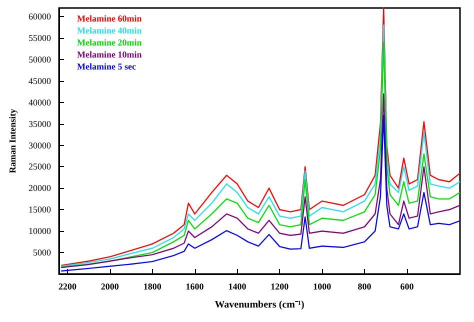 Image resolution: width=474 pixels, height=322 pixels. What do you see at coordinates (280, 287) in the screenshot?
I see `x-tick-label: 1200` at bounding box center [280, 287].